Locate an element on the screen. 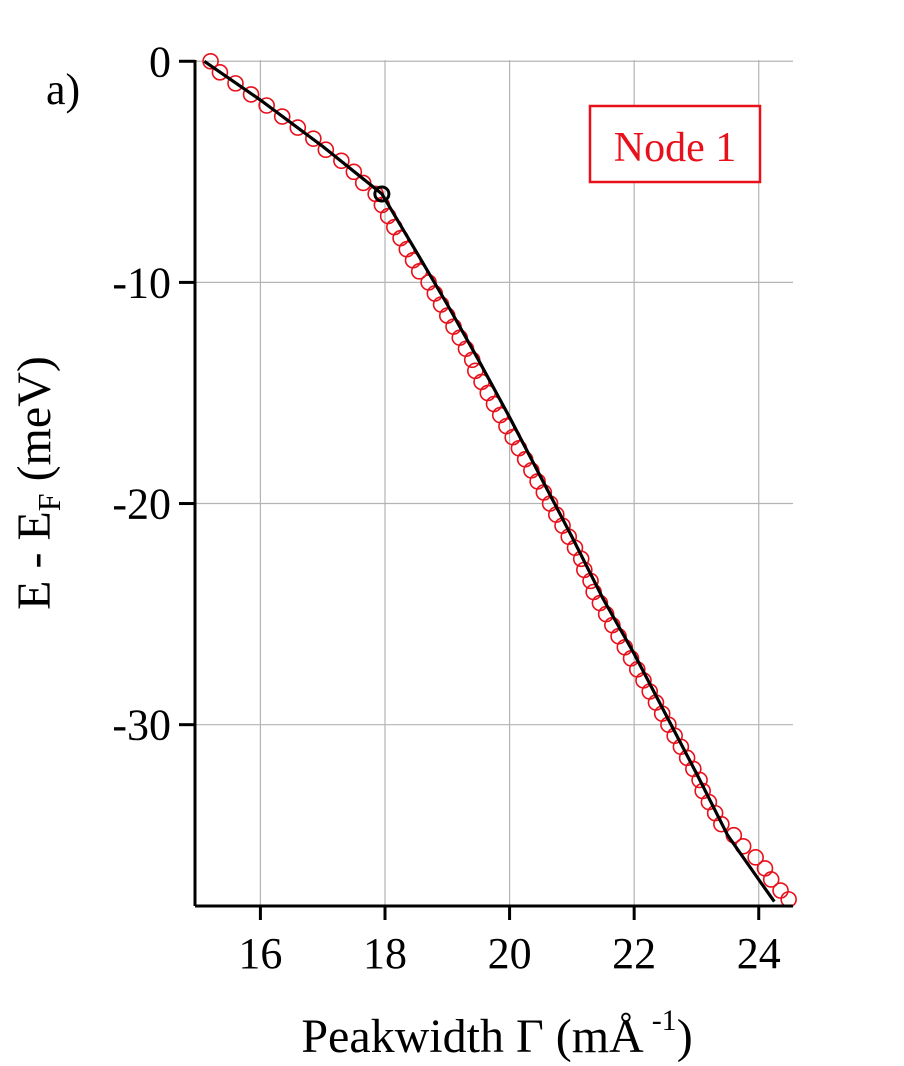 The width and height of the screenshot is (904, 1066). y-axis-ticks: 0 -10 -20 -30 is located at coordinates (153, 393).